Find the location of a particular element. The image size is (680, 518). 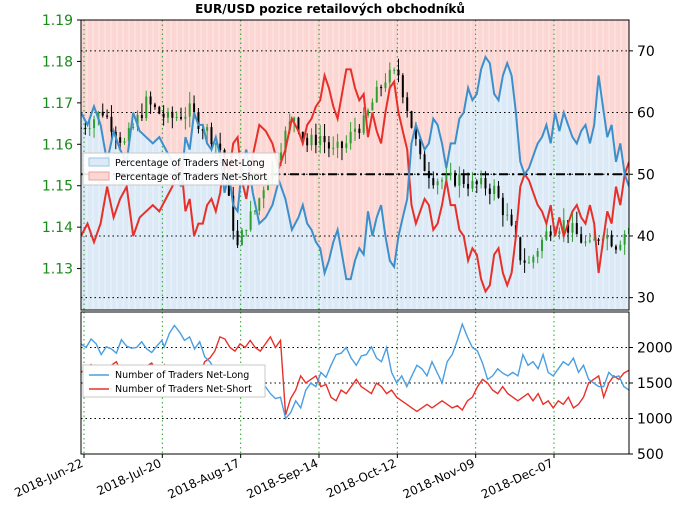

percent-tick-label: 30 is located at coordinates (646, 299).